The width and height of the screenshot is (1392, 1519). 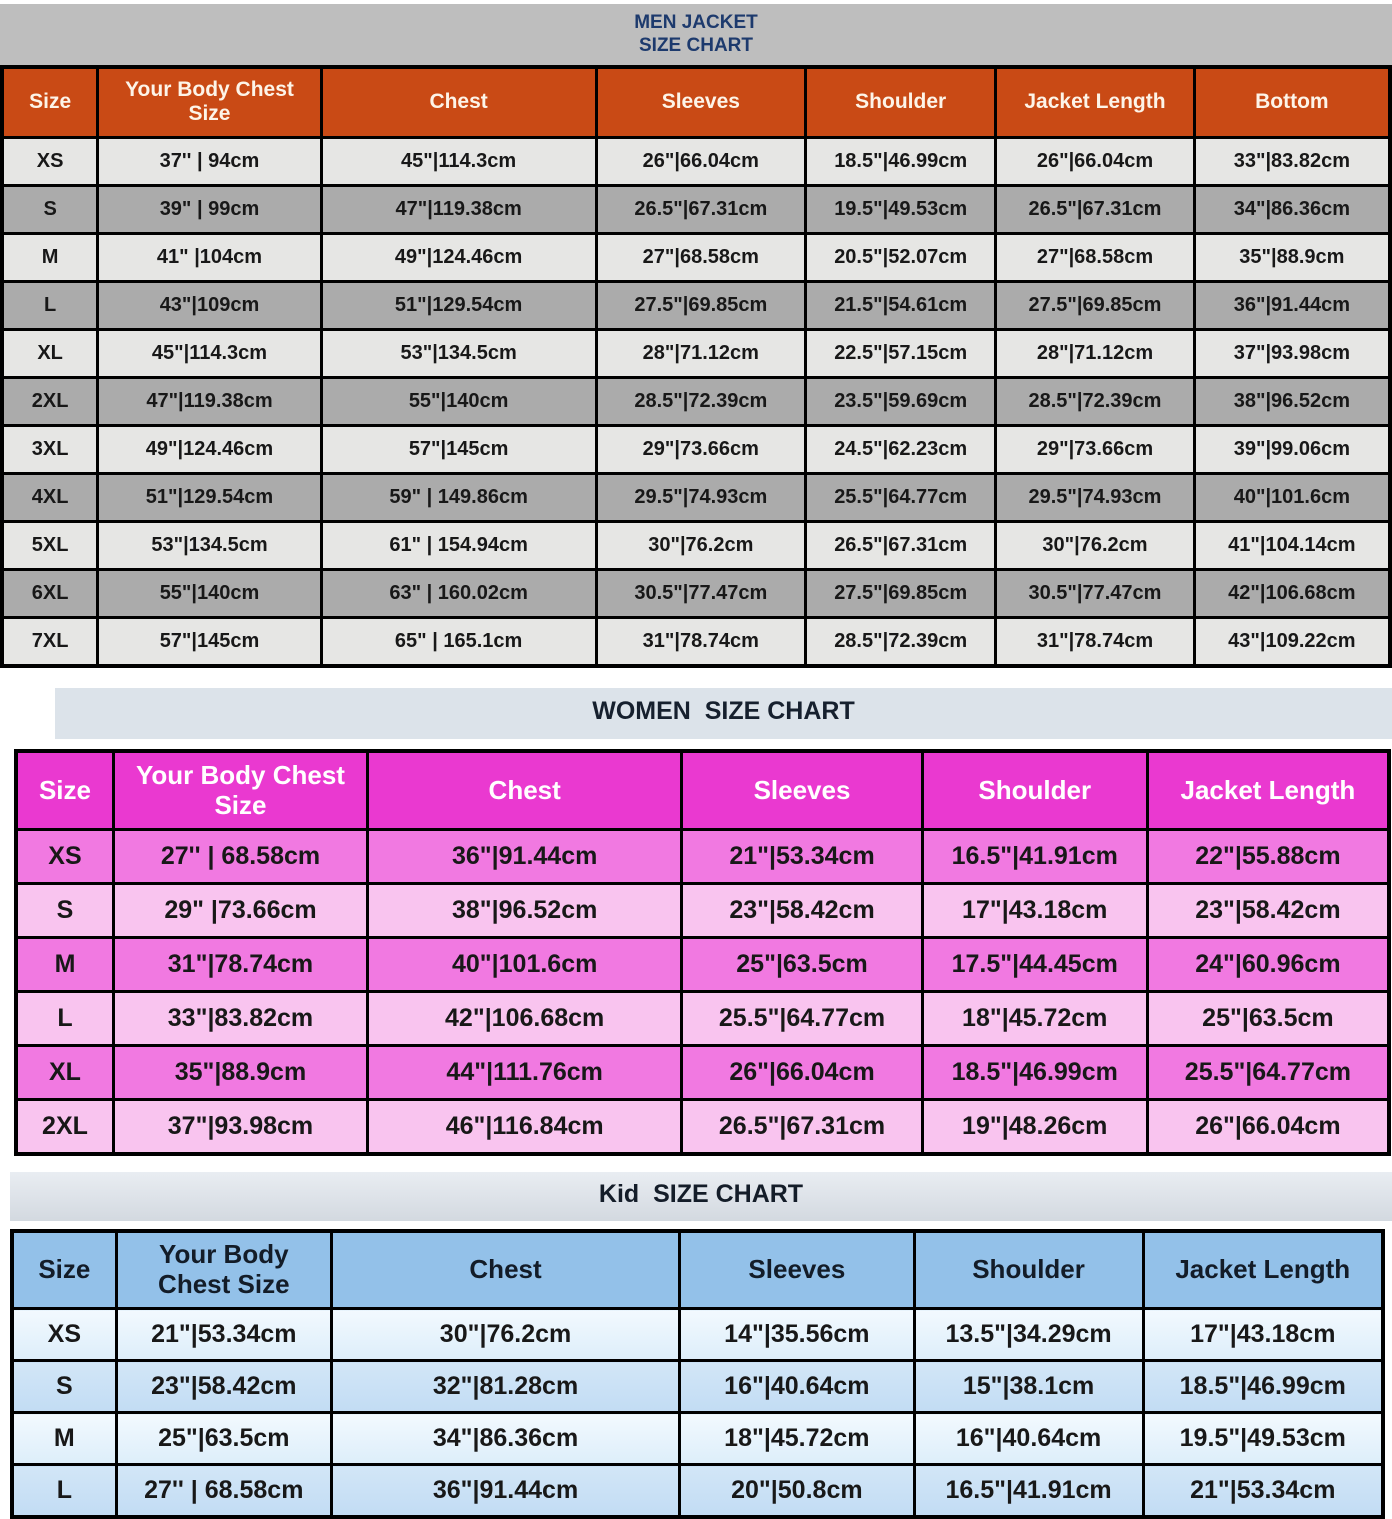 What do you see at coordinates (1095, 401) in the screenshot?
I see `measurement-cell: 28.5"|72.39cm` at bounding box center [1095, 401].